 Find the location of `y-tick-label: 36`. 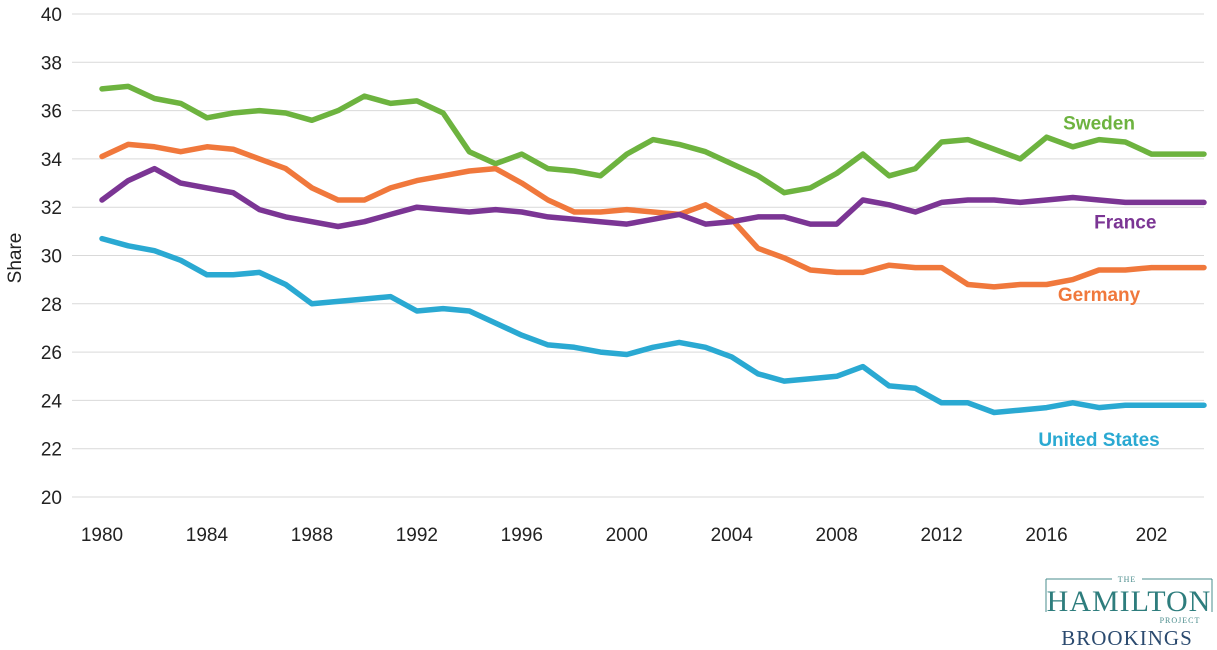

y-tick-label: 36 is located at coordinates (51, 112).